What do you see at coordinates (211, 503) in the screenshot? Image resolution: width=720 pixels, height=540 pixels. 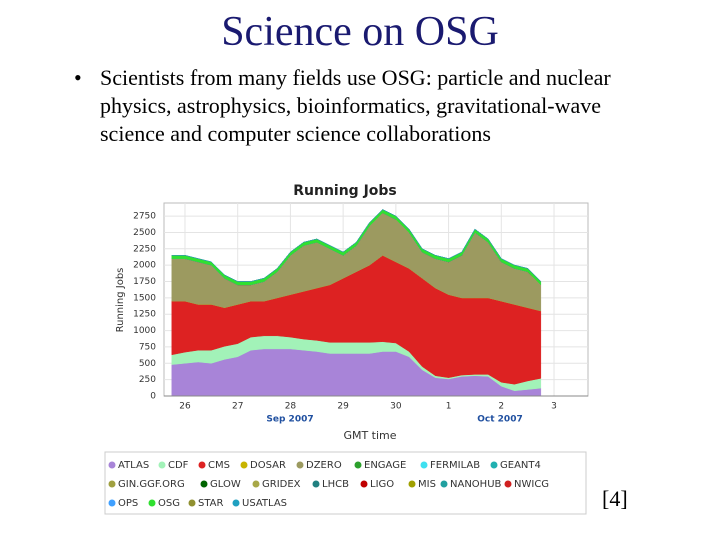 I see `legend-label: STAR` at bounding box center [211, 503].